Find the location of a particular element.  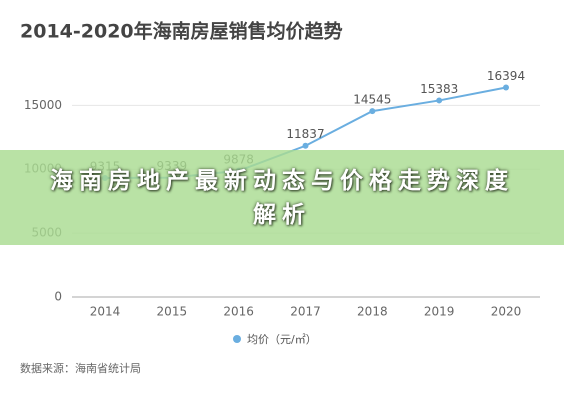

x-tick-label: 2015 is located at coordinates (172, 312).